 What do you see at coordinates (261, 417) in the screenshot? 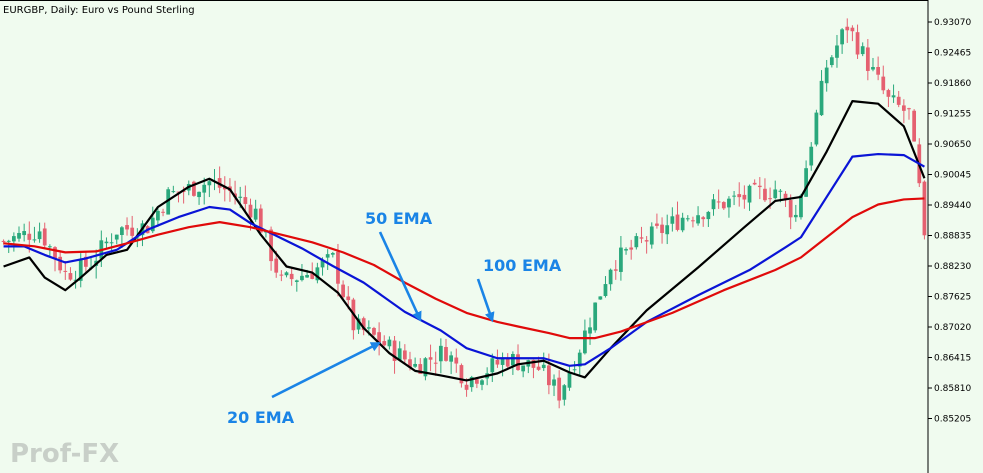
I see `20-ema-annotation: 20 EMA` at bounding box center [261, 417].